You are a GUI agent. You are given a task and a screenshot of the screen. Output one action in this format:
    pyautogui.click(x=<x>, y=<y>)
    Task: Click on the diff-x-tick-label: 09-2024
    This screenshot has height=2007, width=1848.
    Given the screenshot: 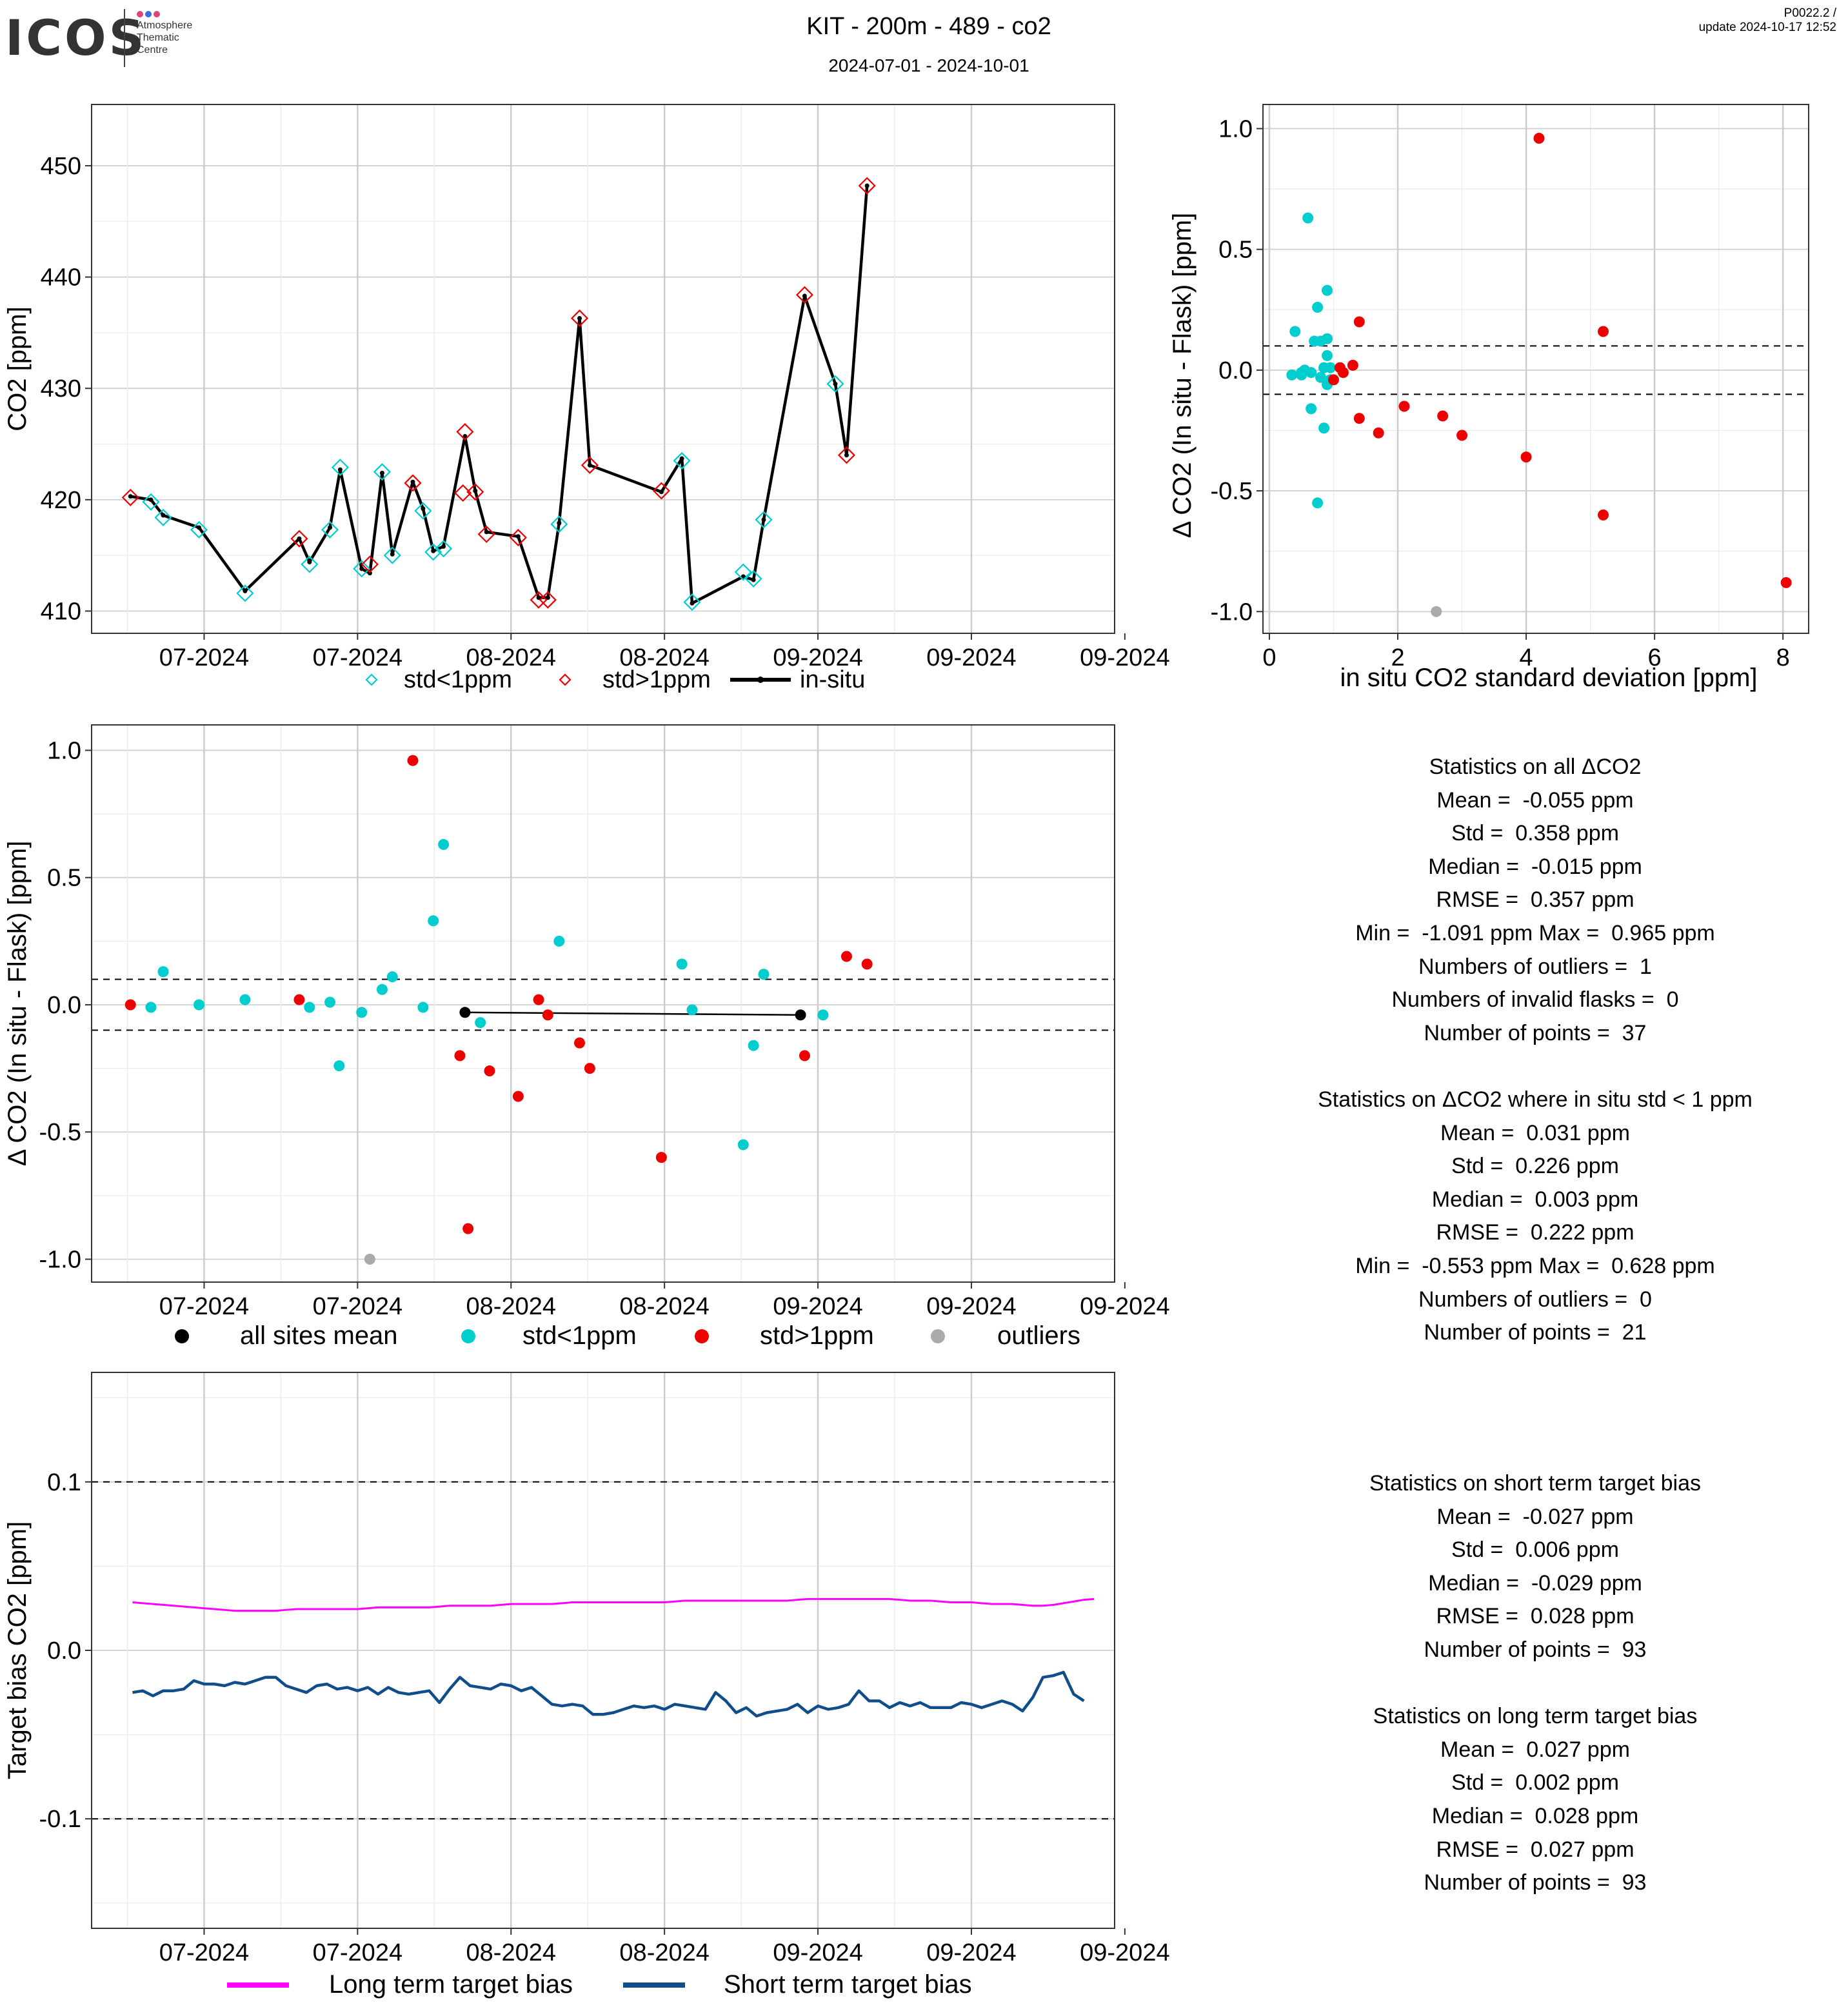 What is the action you would take?
    pyautogui.click(x=971, y=1306)
    